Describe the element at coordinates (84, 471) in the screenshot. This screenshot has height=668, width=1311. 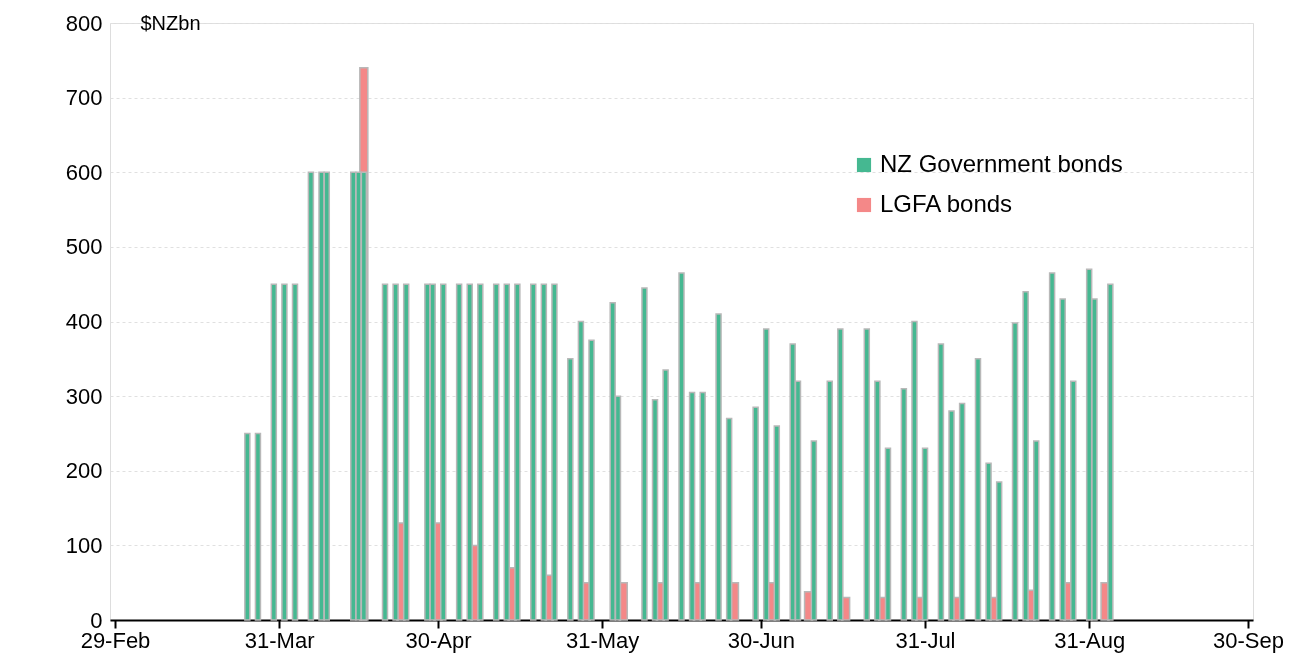
I see `y-tick-label: 200` at that location.